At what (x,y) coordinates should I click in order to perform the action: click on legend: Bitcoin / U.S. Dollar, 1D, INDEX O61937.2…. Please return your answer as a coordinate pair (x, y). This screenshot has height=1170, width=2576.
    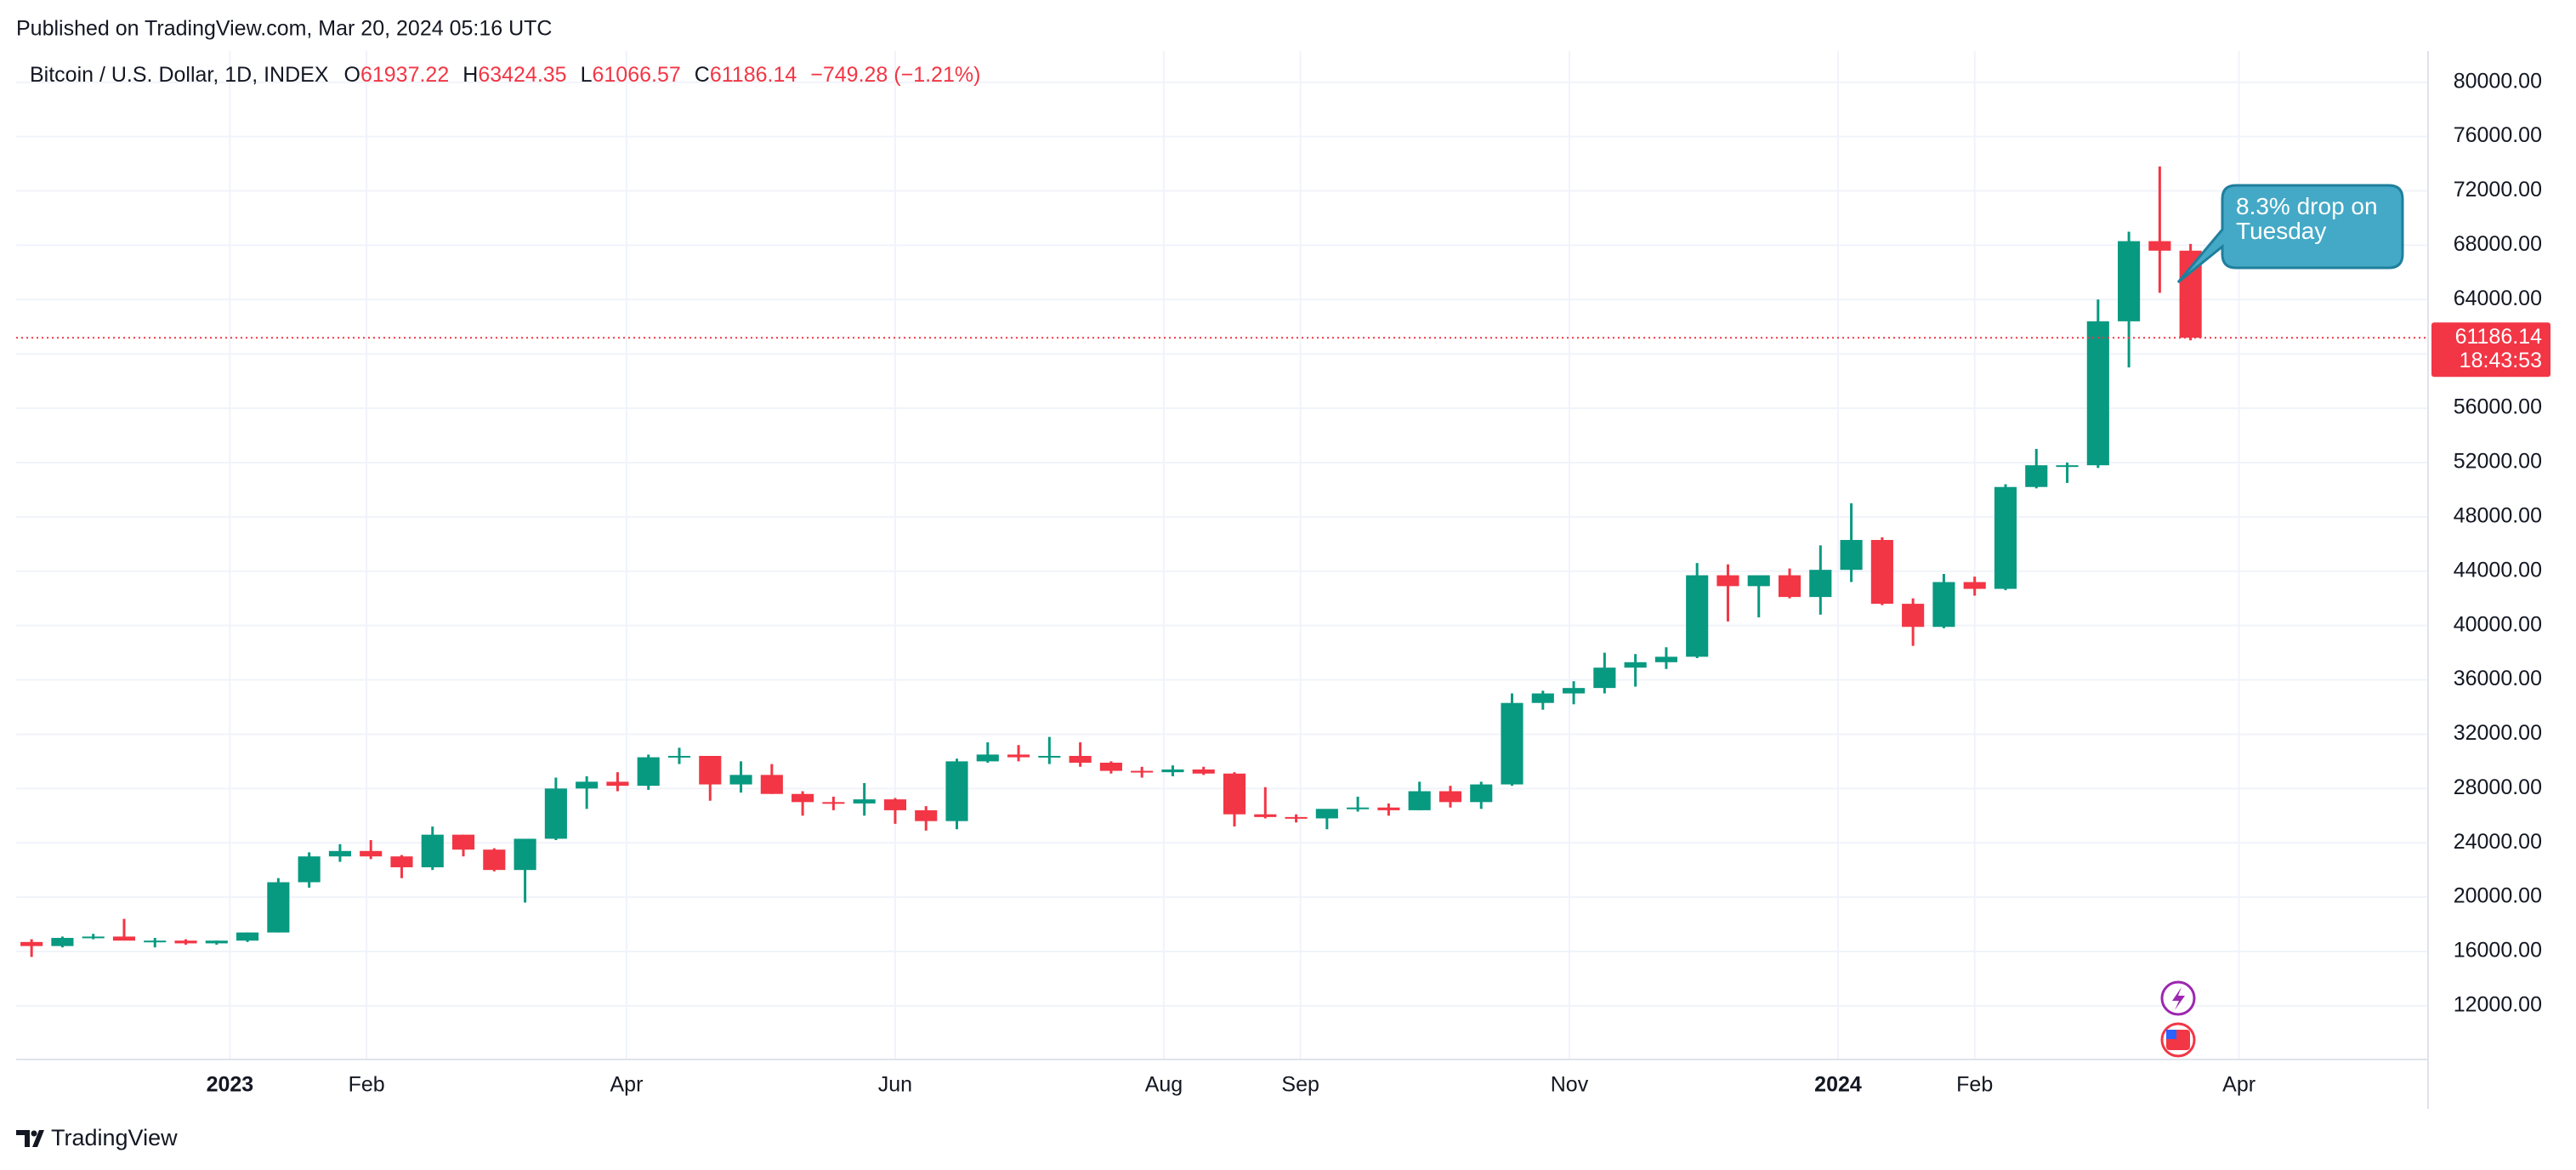
    Looking at the image, I should click on (505, 75).